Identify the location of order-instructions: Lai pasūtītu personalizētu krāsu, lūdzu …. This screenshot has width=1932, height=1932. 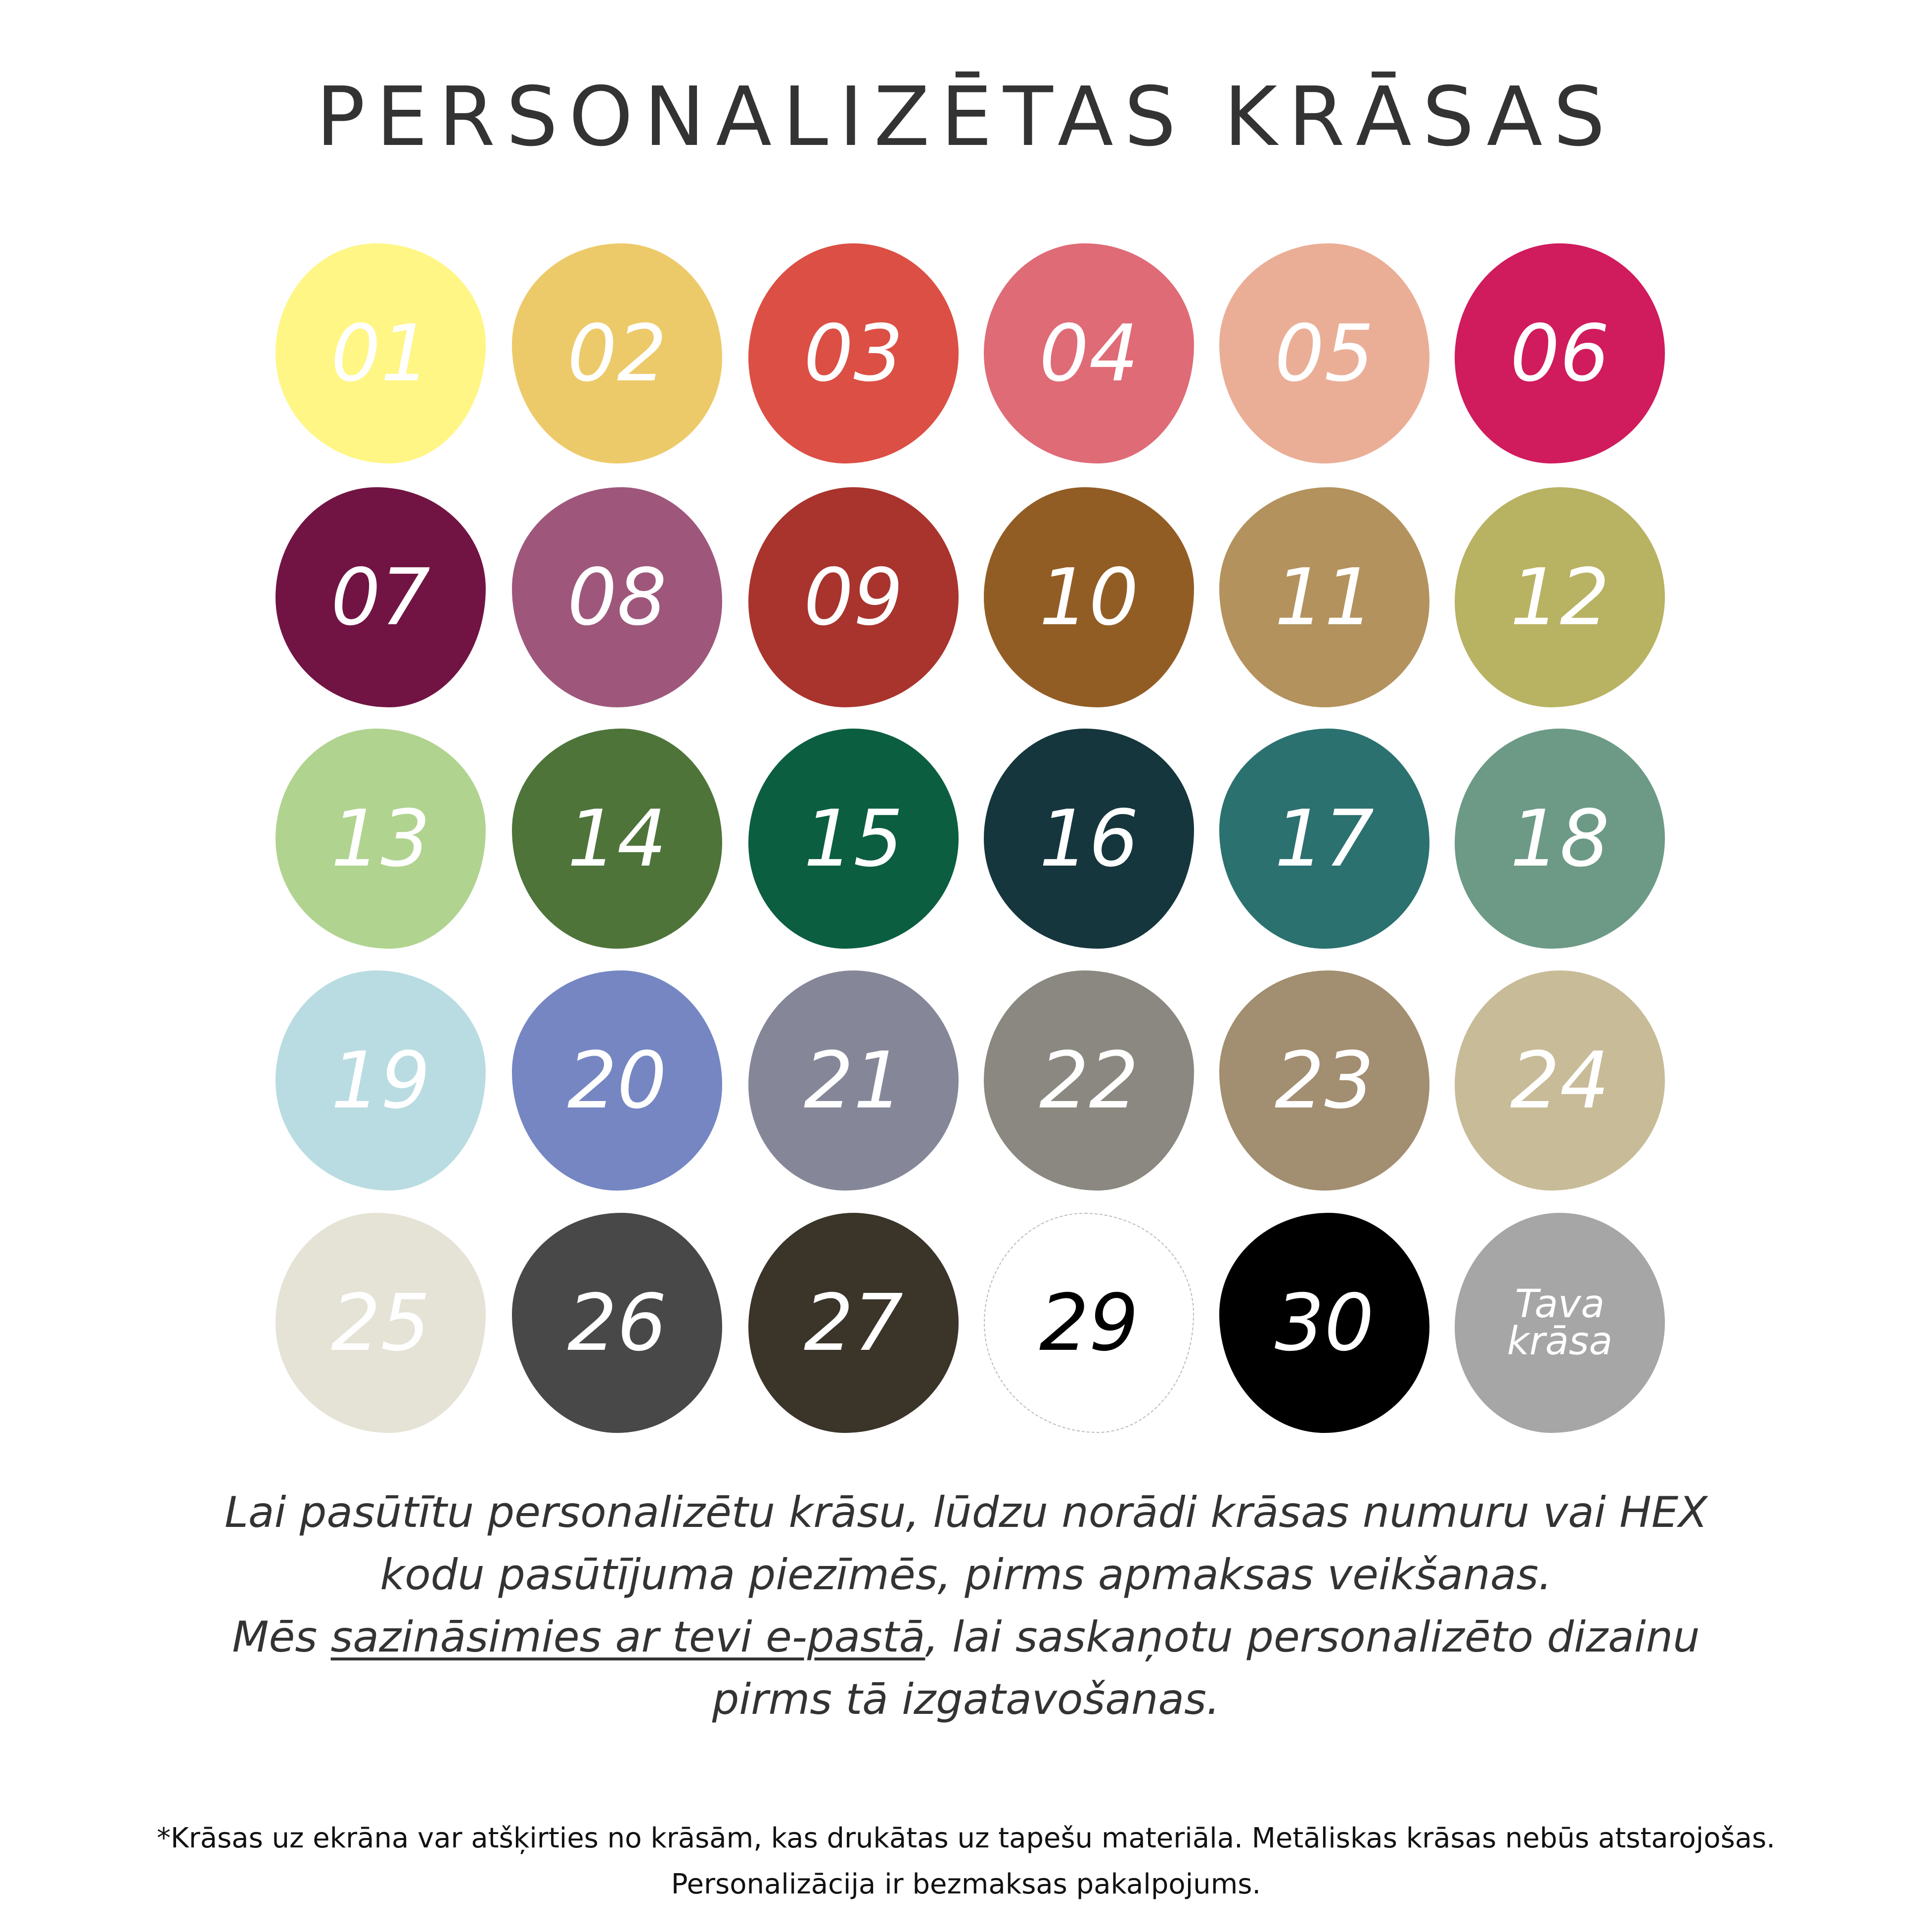
(966, 1606).